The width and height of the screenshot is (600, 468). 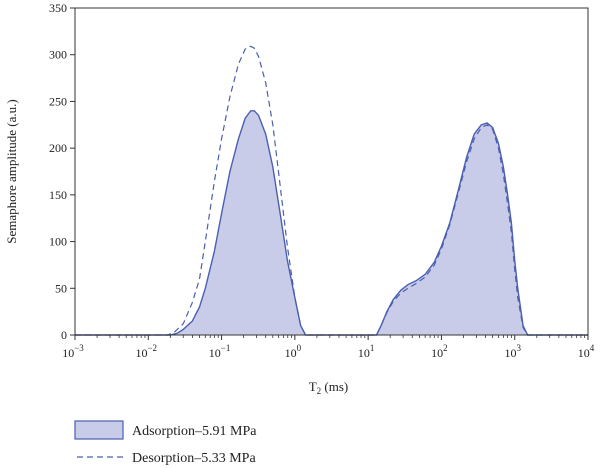 What do you see at coordinates (165, 443) in the screenshot?
I see `legend: Adsorption–5.91 MPa Desorption–5.33 MPa` at bounding box center [165, 443].